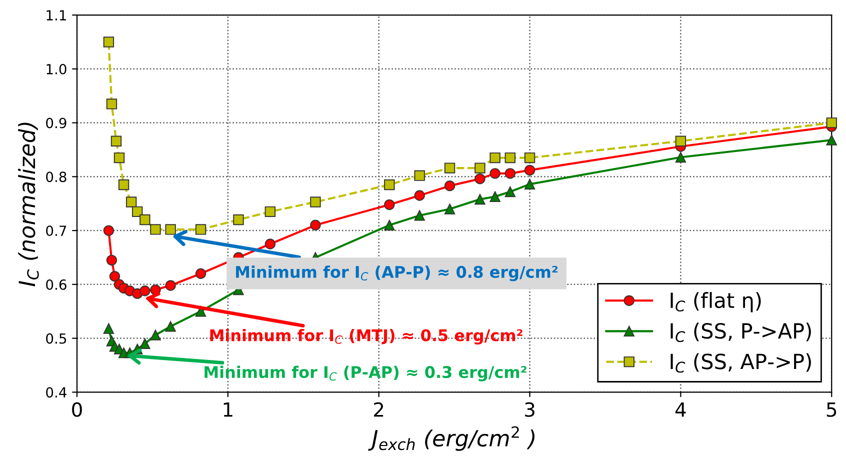  I want to click on x-tick-label: 3, so click(529, 409).